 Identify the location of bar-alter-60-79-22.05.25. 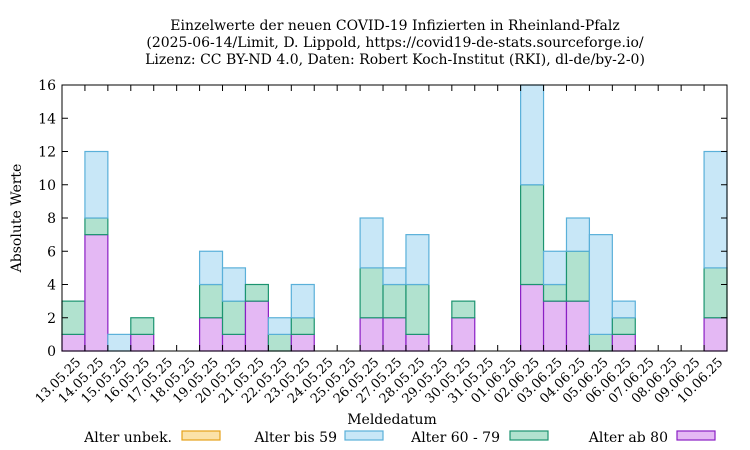
(279, 342).